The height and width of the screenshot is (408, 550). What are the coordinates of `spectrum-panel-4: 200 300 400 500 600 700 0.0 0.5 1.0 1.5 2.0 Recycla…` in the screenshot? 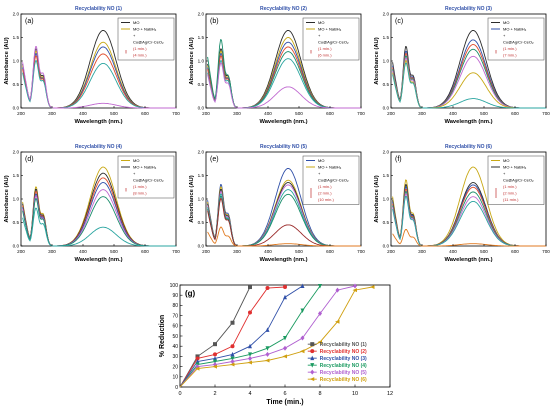 It's located at (92, 203).